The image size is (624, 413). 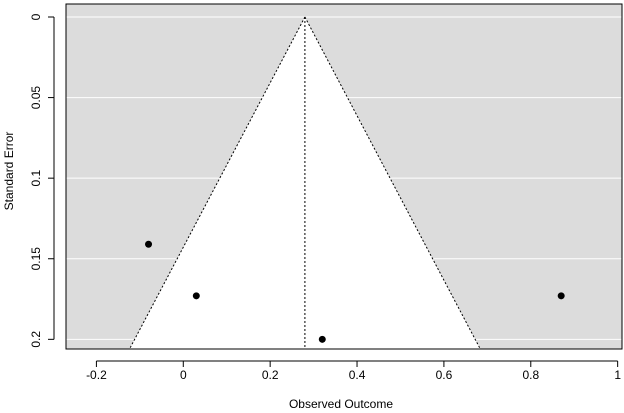 I want to click on x-axis-label: Observed Outcome, so click(x=341, y=404).